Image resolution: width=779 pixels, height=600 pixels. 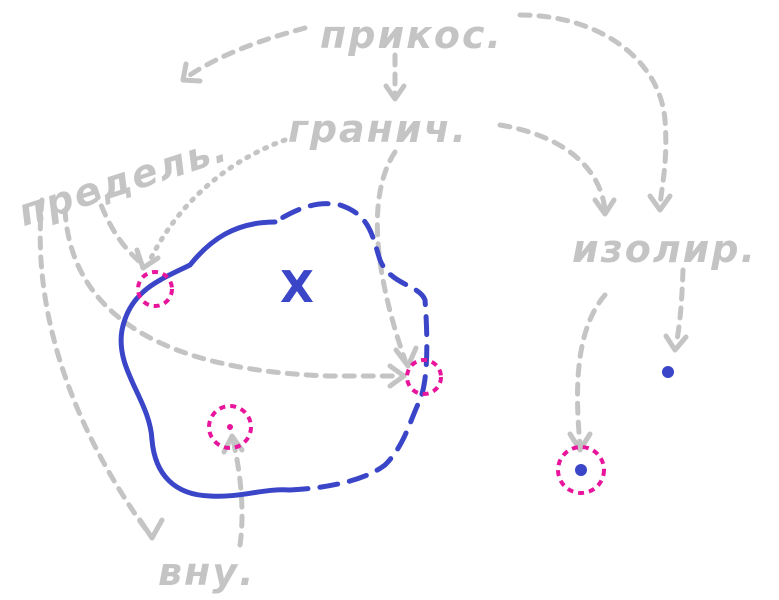 I want to click on interior-point-ring, so click(x=230, y=427).